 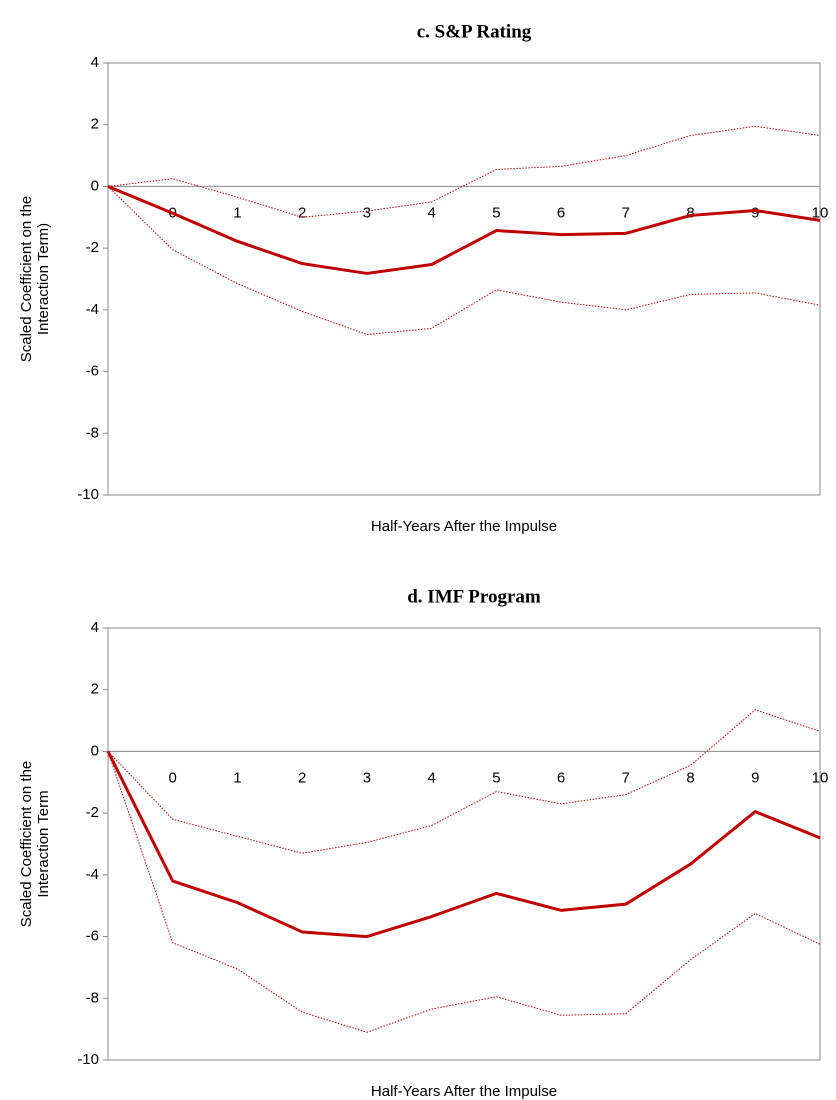 What do you see at coordinates (43, 279) in the screenshot?
I see `y-axis-label-line: Interaction Term)` at bounding box center [43, 279].